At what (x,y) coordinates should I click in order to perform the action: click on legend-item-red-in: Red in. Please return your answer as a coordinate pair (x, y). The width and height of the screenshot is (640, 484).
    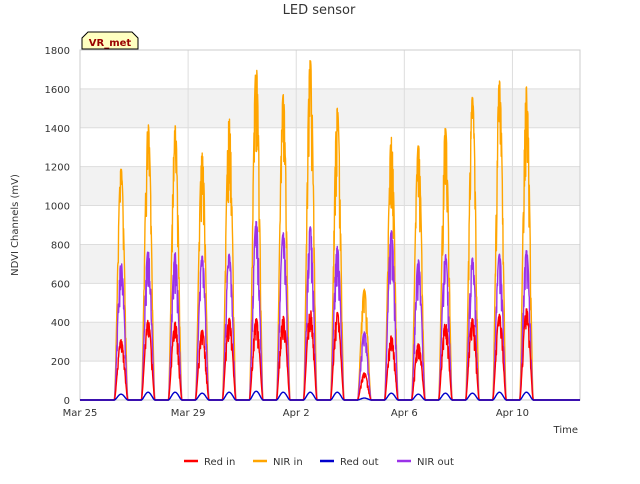
    Looking at the image, I should click on (209, 462).